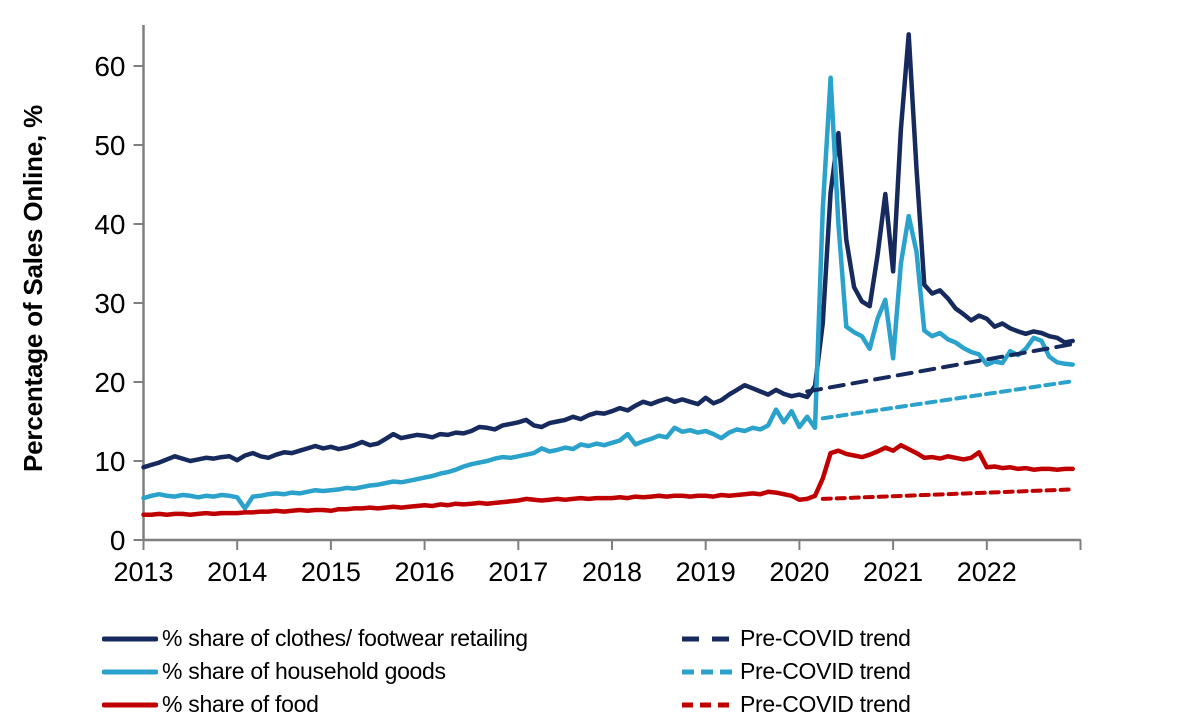 The width and height of the screenshot is (1200, 720). What do you see at coordinates (304, 671) in the screenshot?
I see `legend-label-household: % share of household goods` at bounding box center [304, 671].